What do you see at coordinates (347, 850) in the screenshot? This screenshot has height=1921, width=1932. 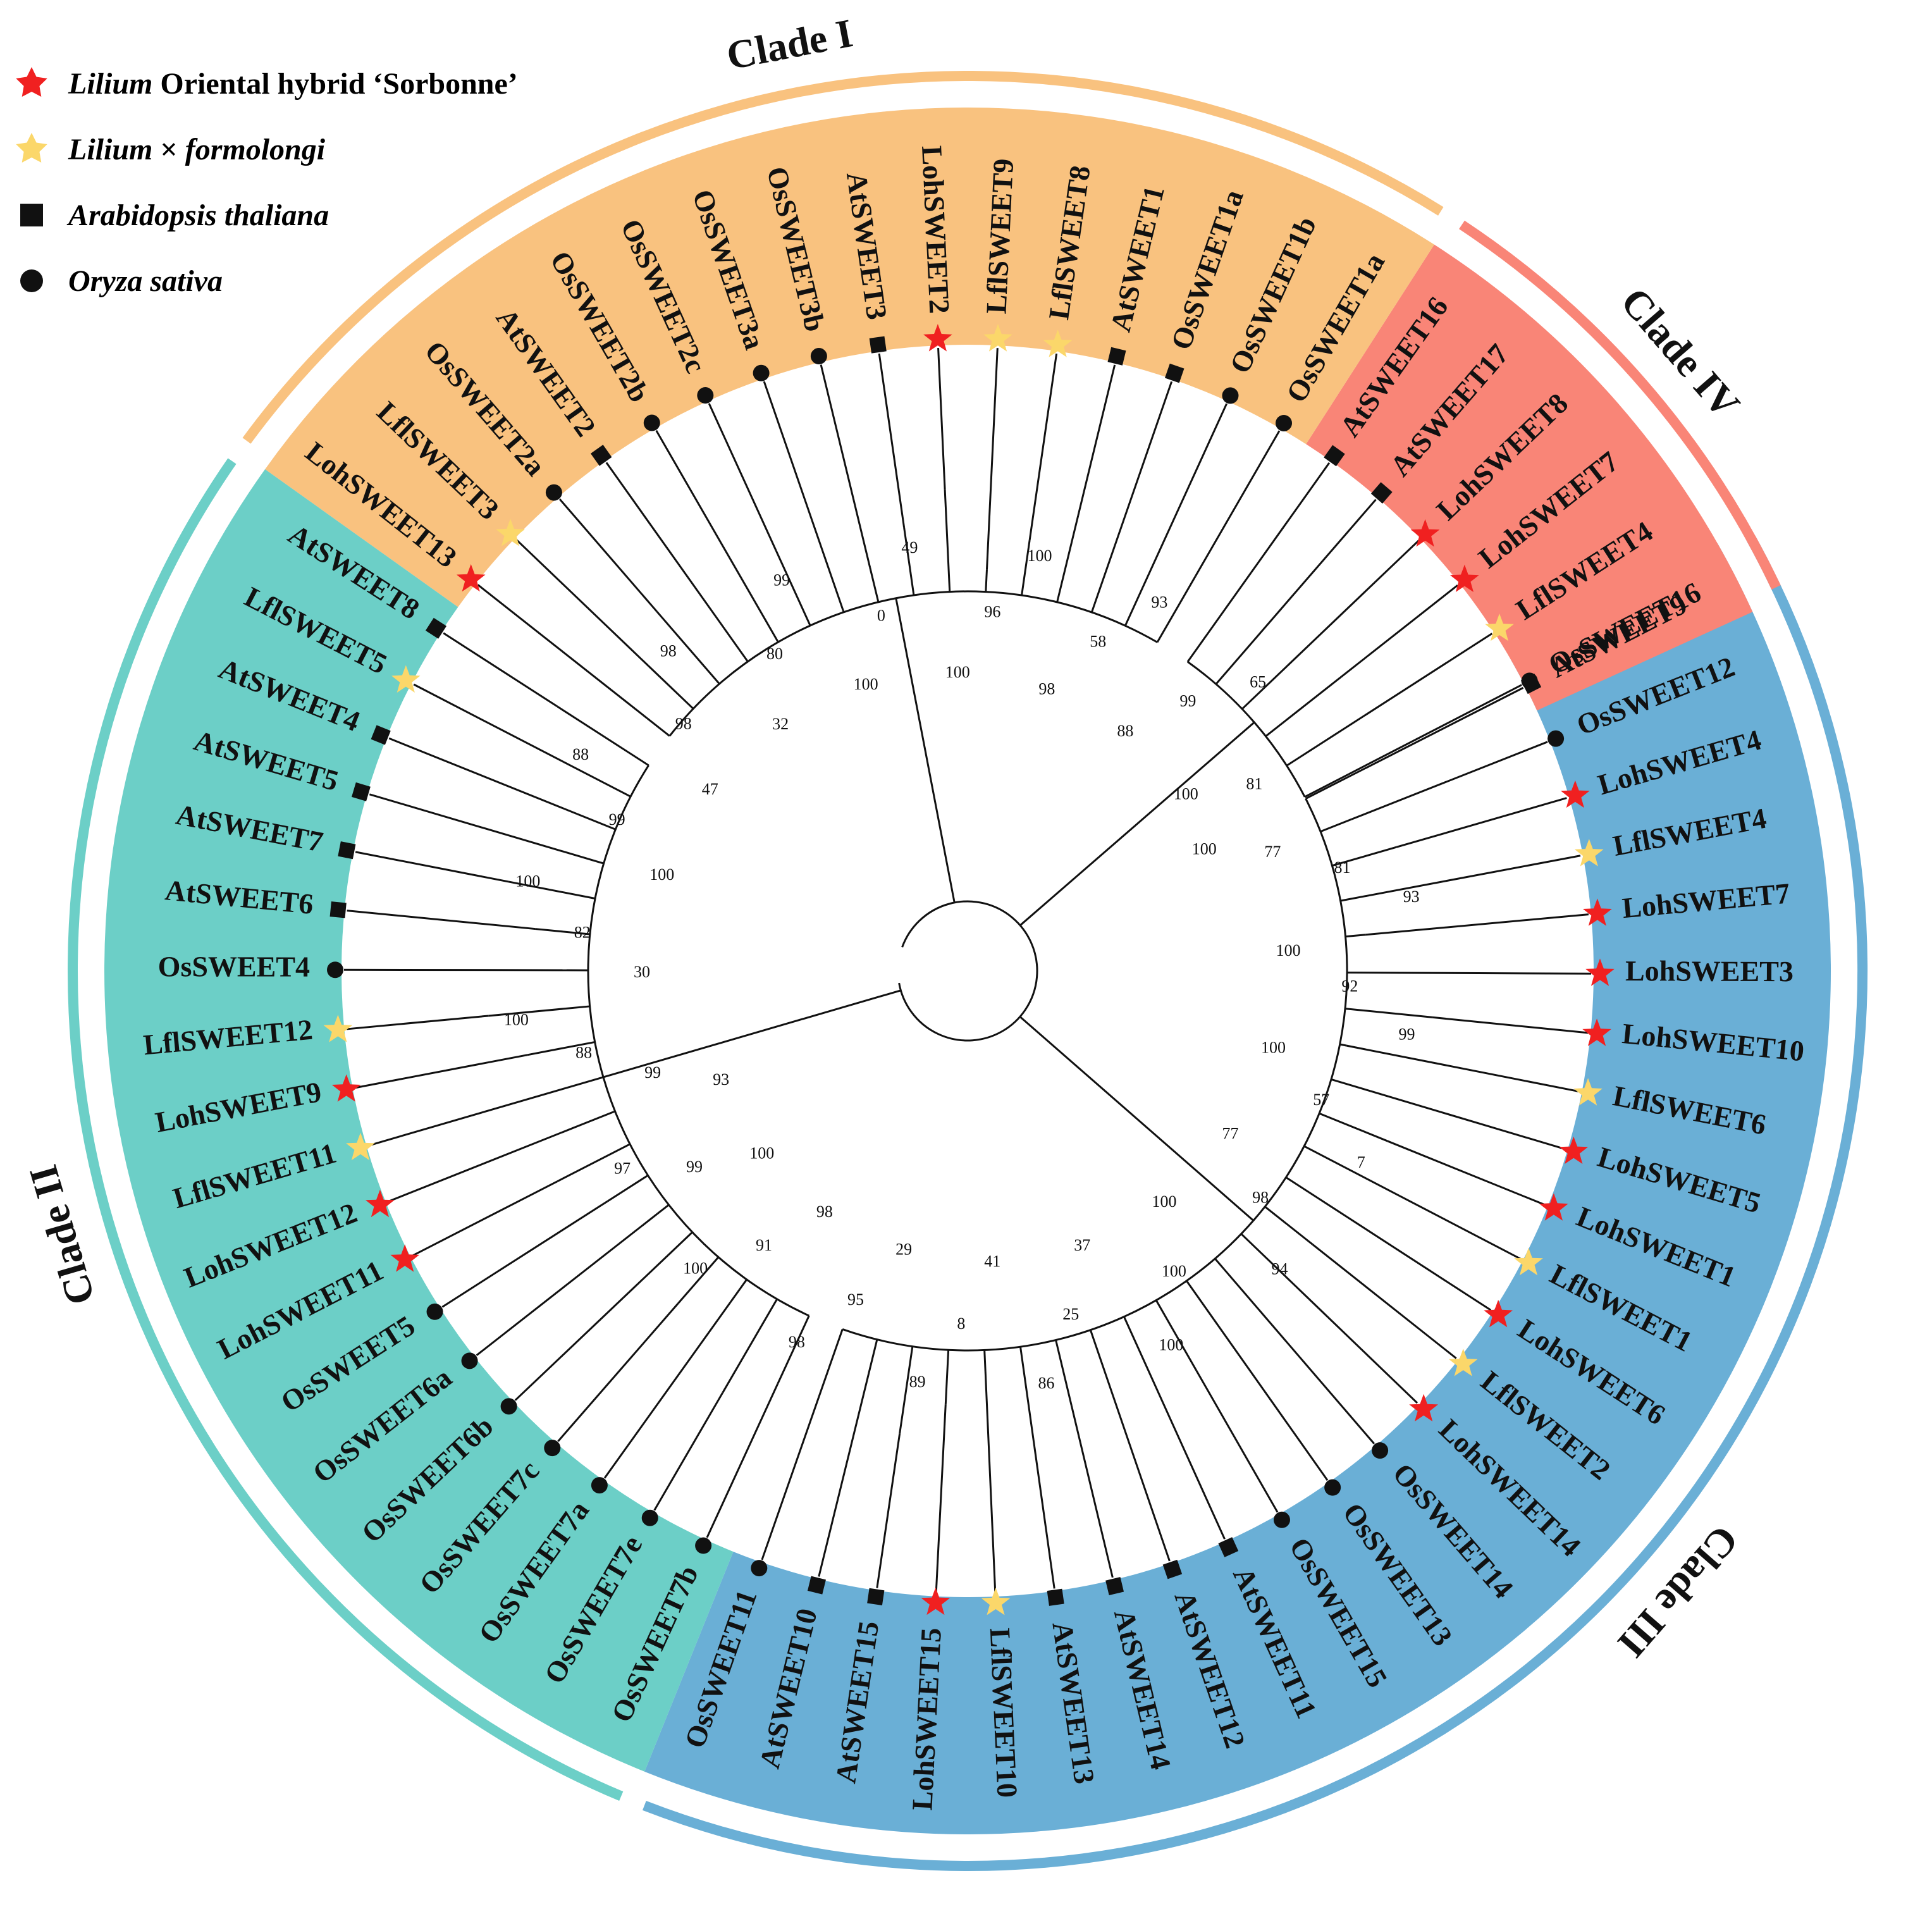 I see `leaf-marker-AtSWEET7` at bounding box center [347, 850].